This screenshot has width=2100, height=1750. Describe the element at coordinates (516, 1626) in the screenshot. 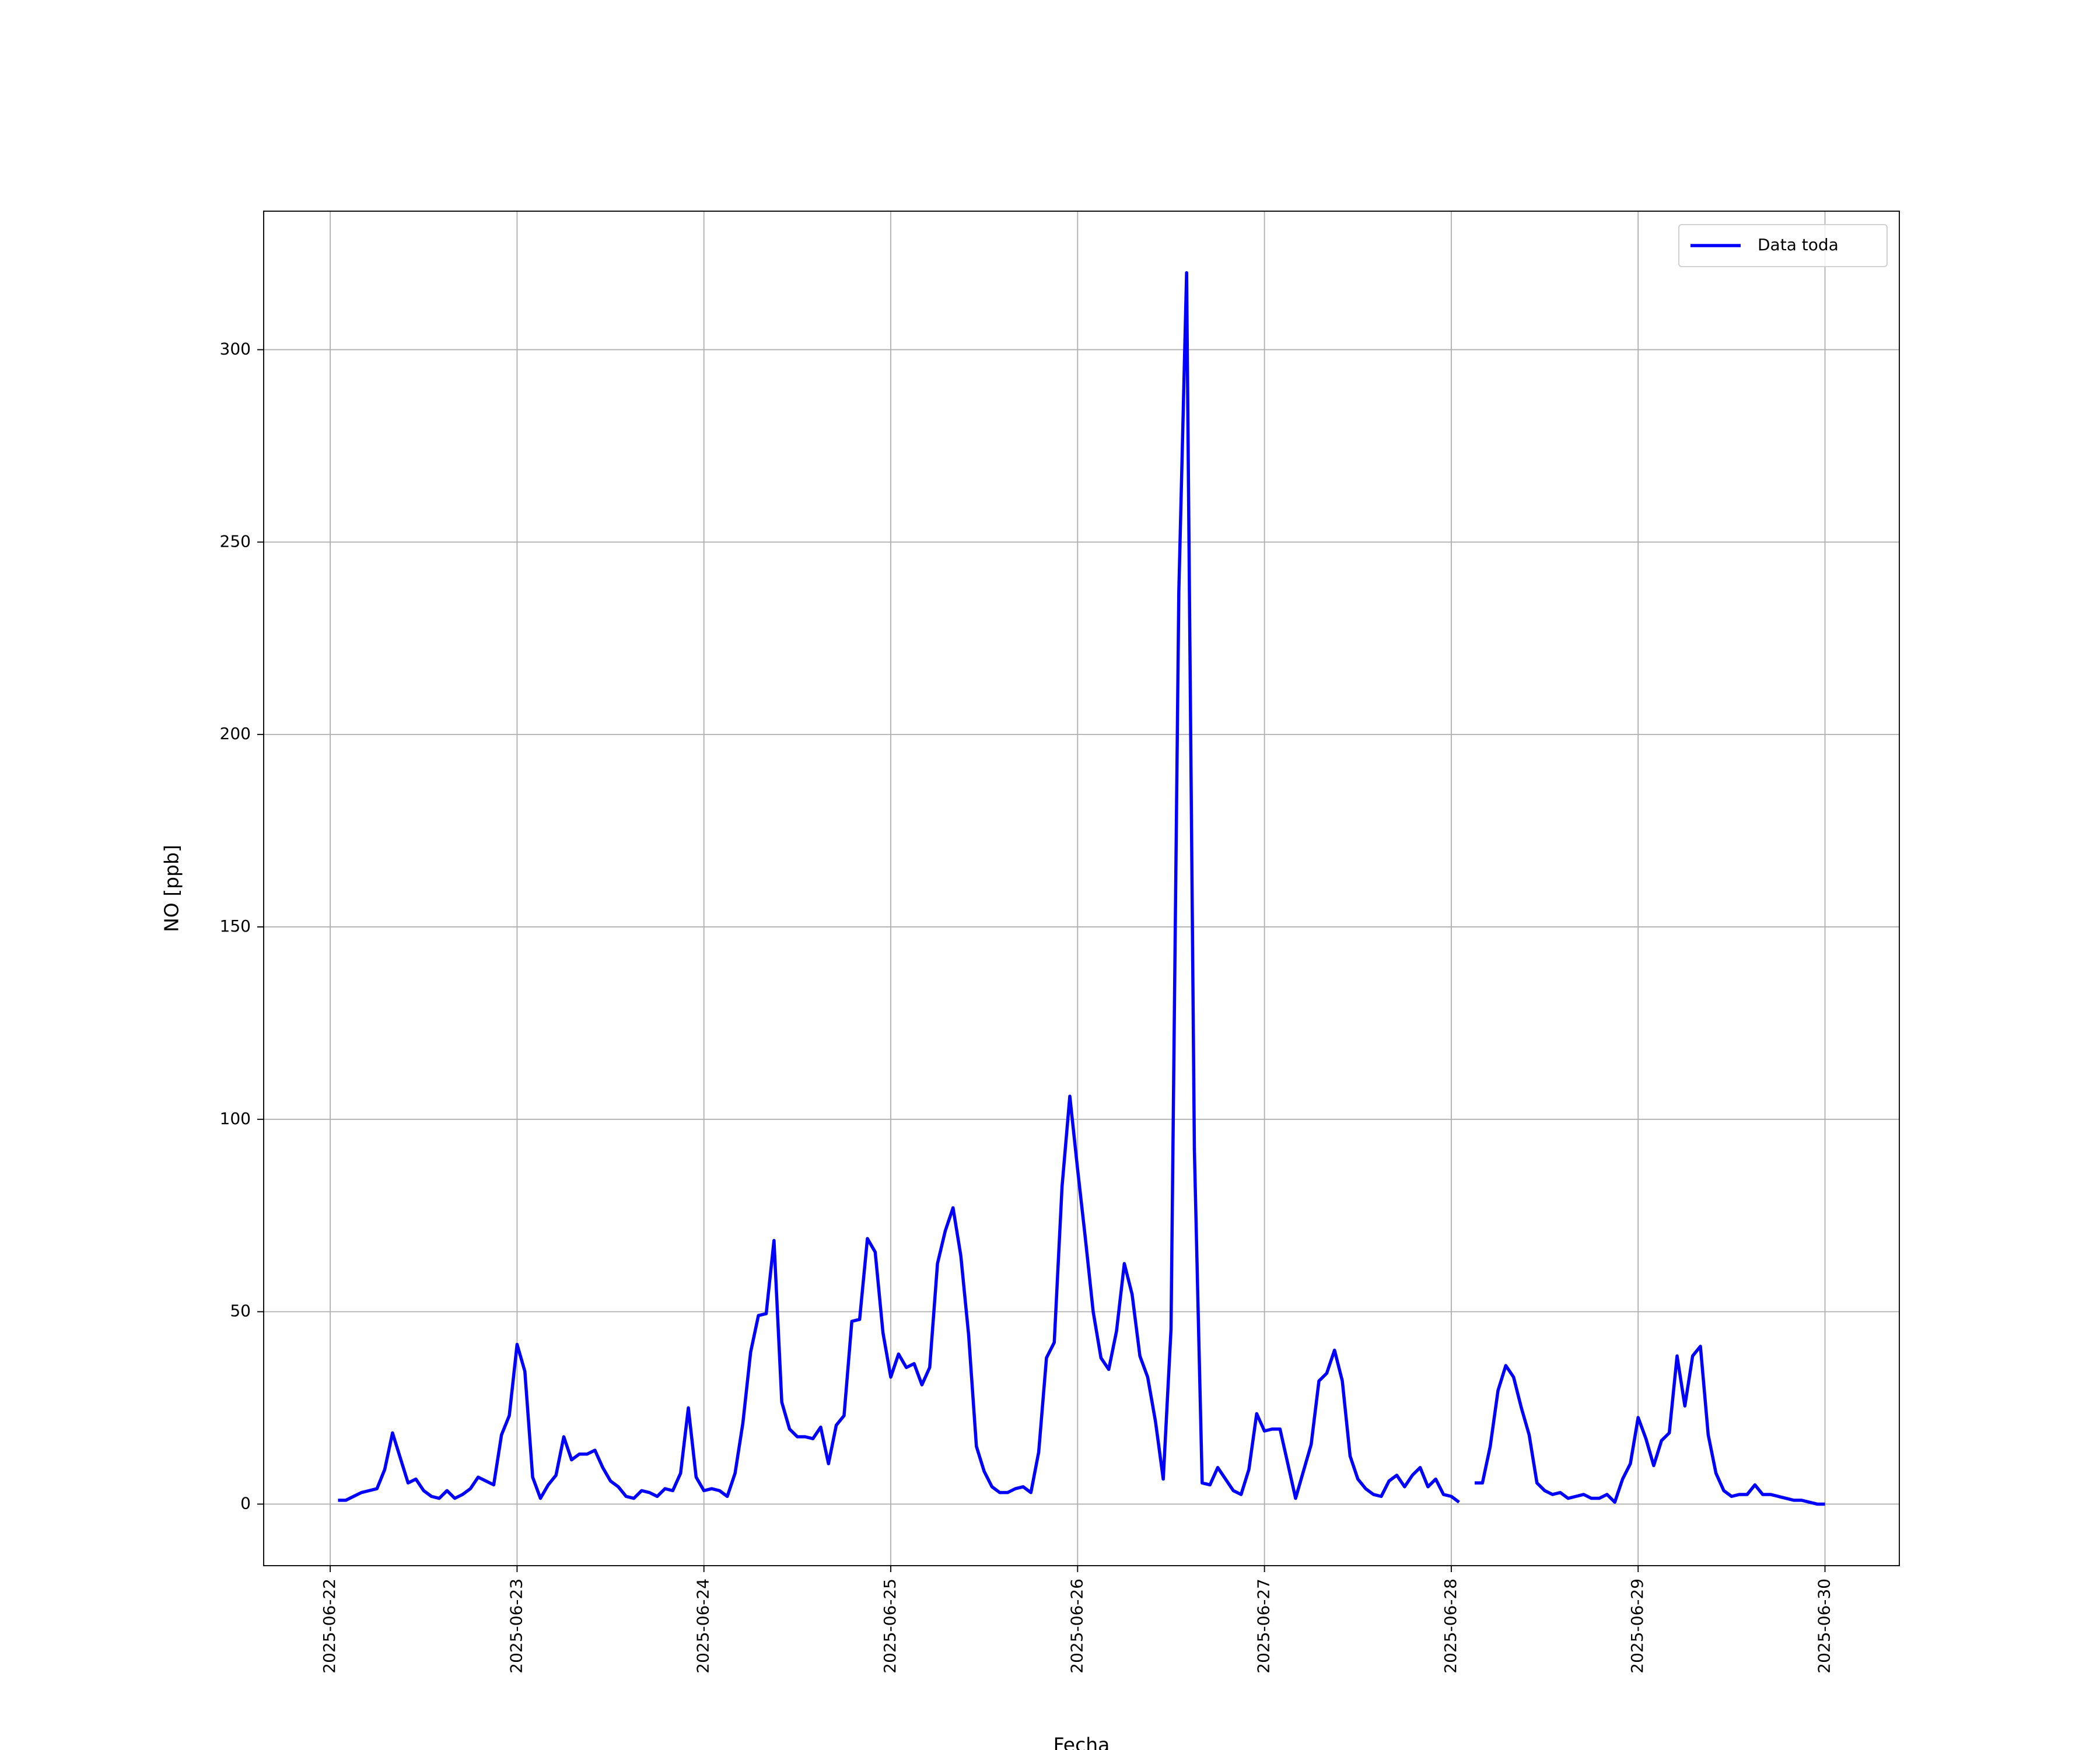

I see `x-tick-label: 2025-06-23` at that location.